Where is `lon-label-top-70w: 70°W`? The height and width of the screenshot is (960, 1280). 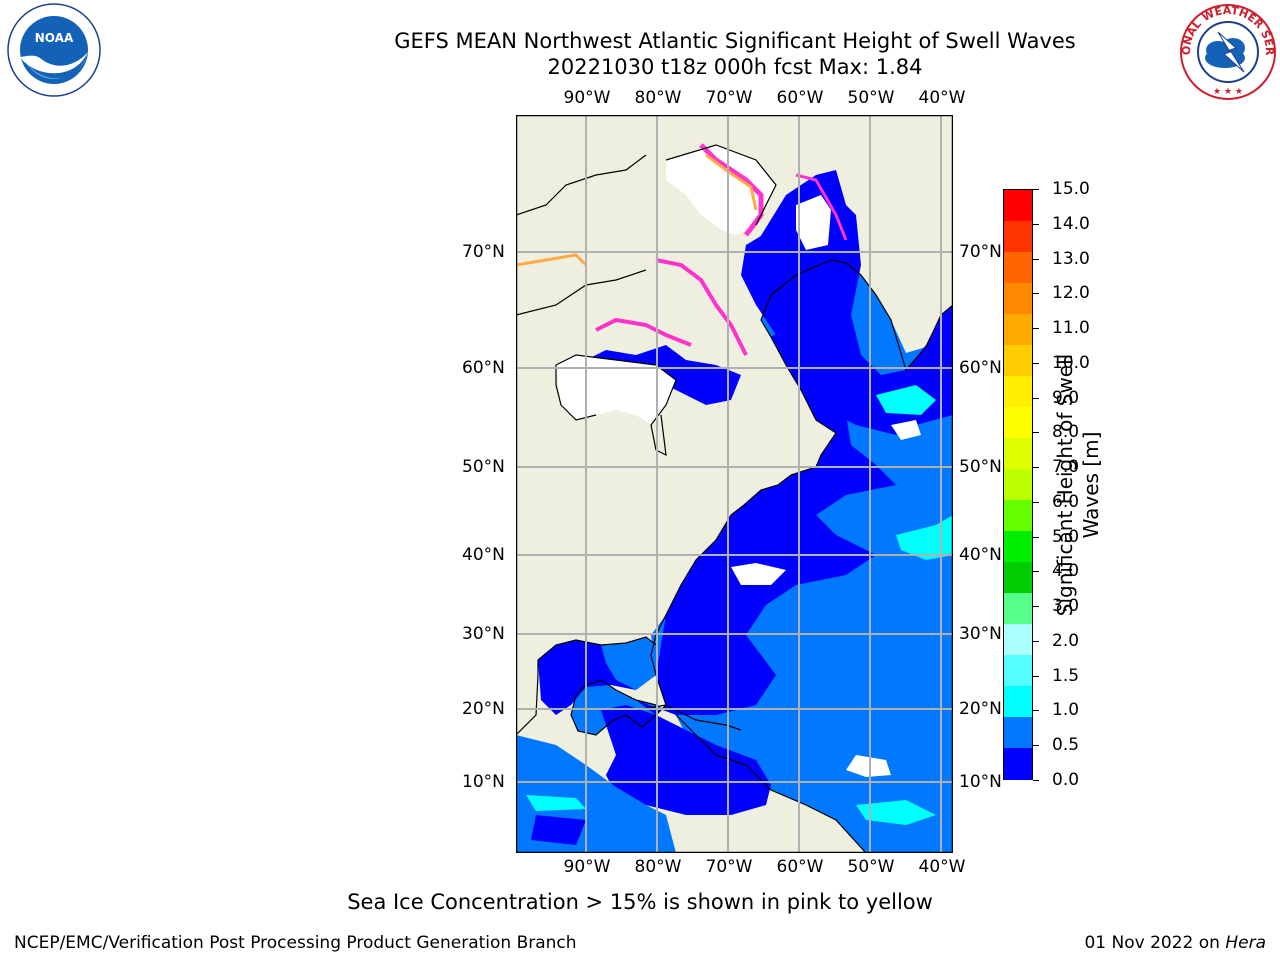 lon-label-top-70w: 70°W is located at coordinates (729, 98).